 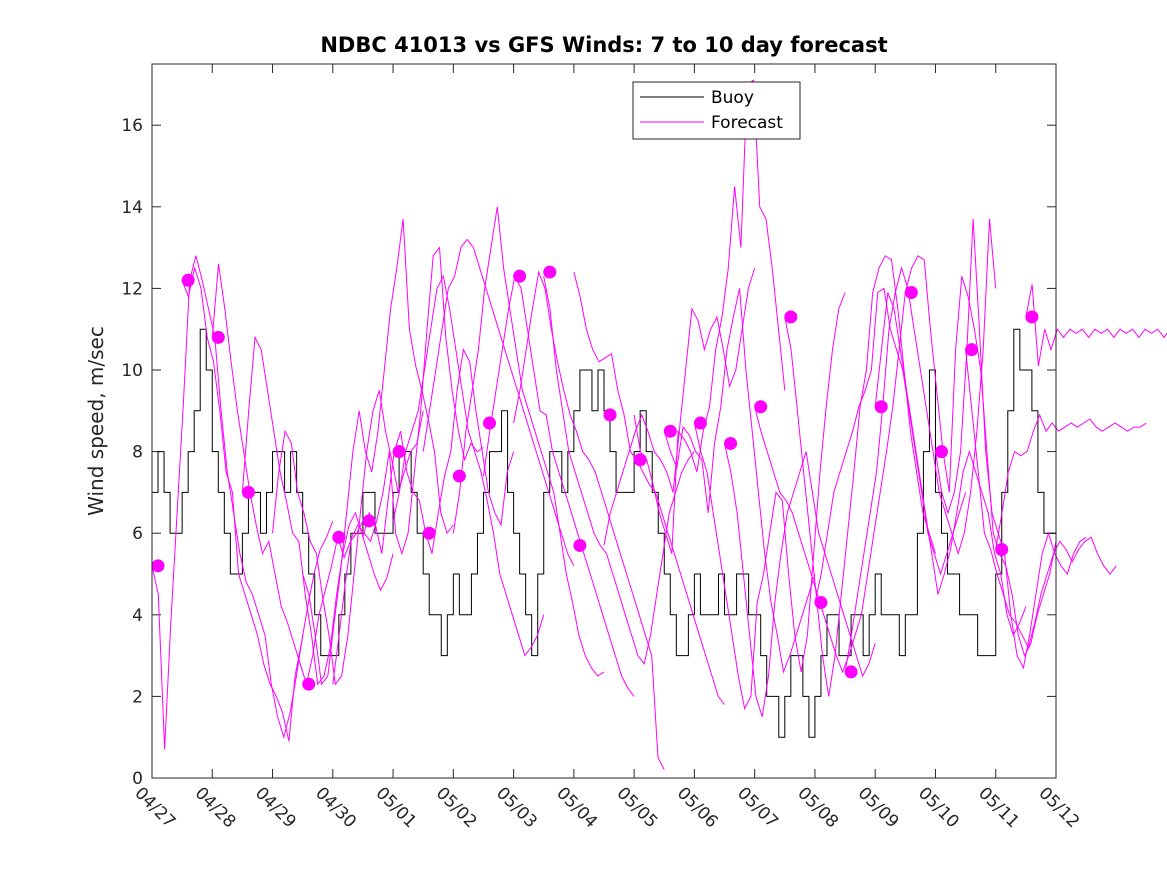 I want to click on legend: Buoy Forecast, so click(x=716, y=110).